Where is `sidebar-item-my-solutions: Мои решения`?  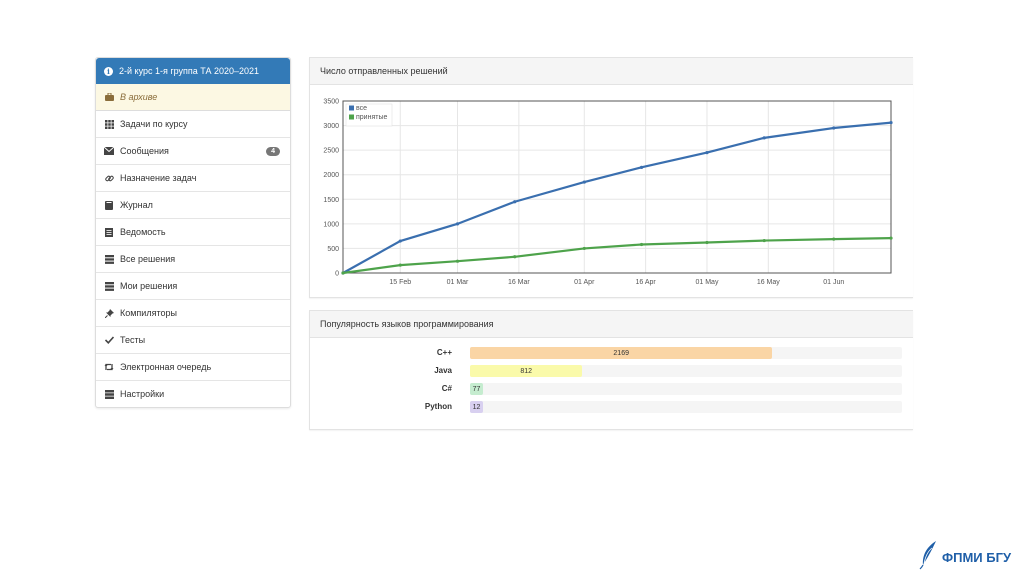
sidebar-item-my-solutions: Мои решения is located at coordinates (193, 286).